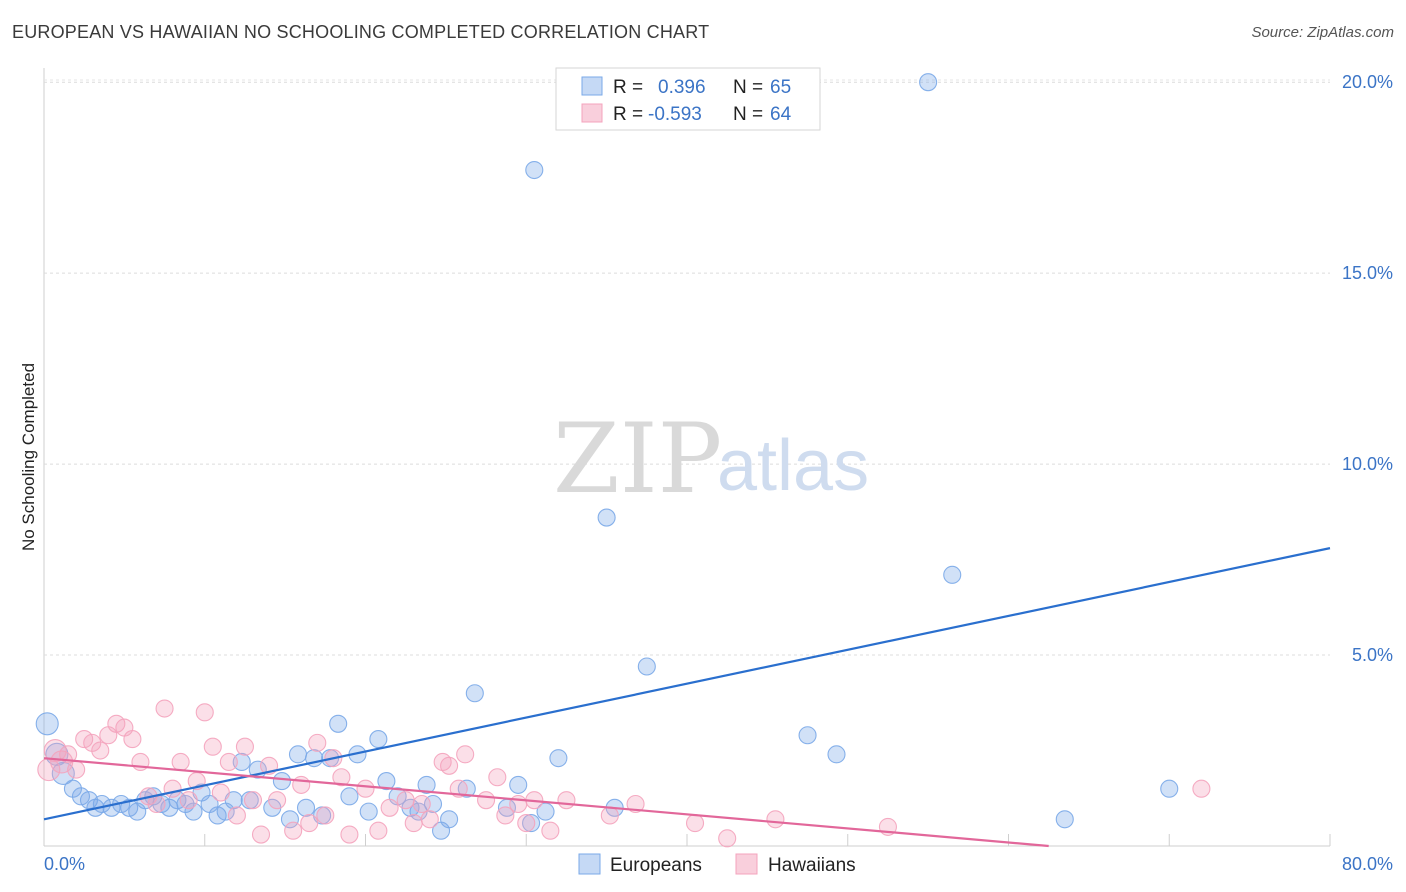  Describe the element at coordinates (628, 114) in the screenshot. I see `legend-r-label-hawaiians: R =` at that location.